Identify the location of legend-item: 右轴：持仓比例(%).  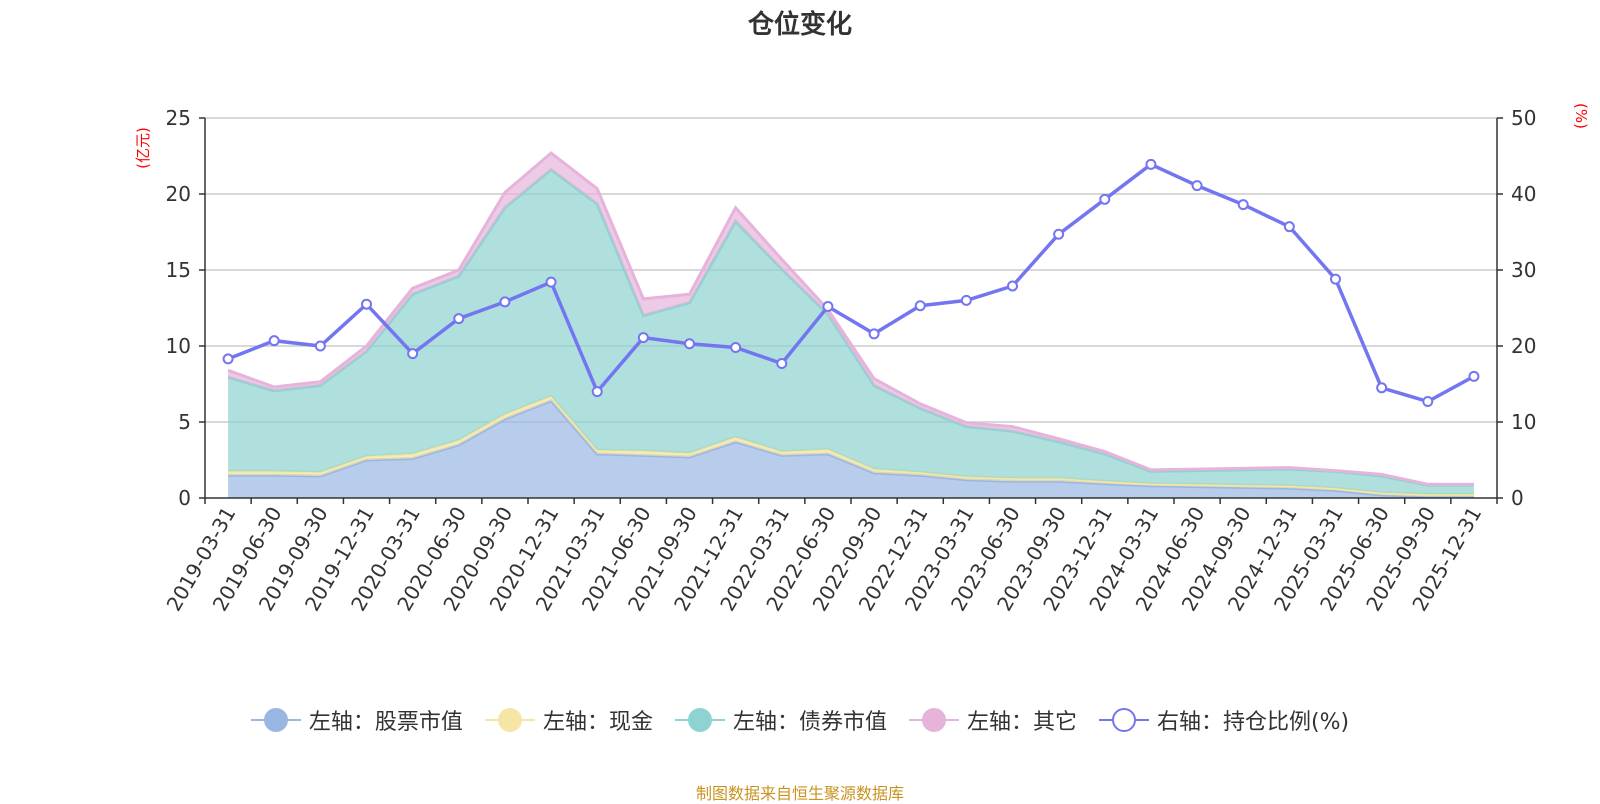
(1224, 720).